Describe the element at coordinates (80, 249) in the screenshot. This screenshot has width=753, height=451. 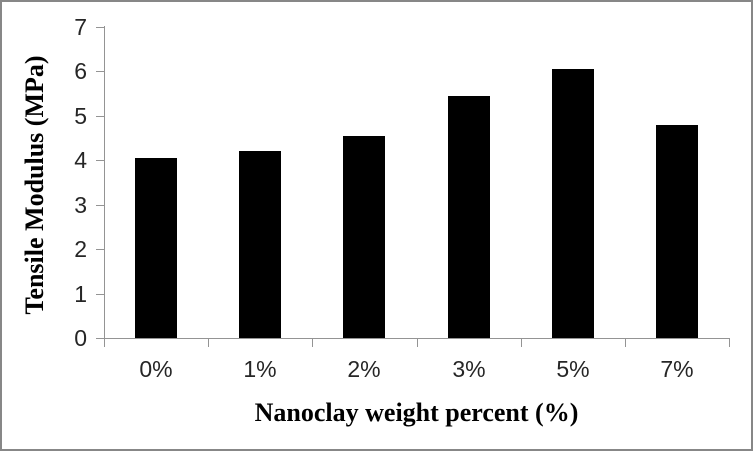
I see `y-tick-label: 2` at that location.